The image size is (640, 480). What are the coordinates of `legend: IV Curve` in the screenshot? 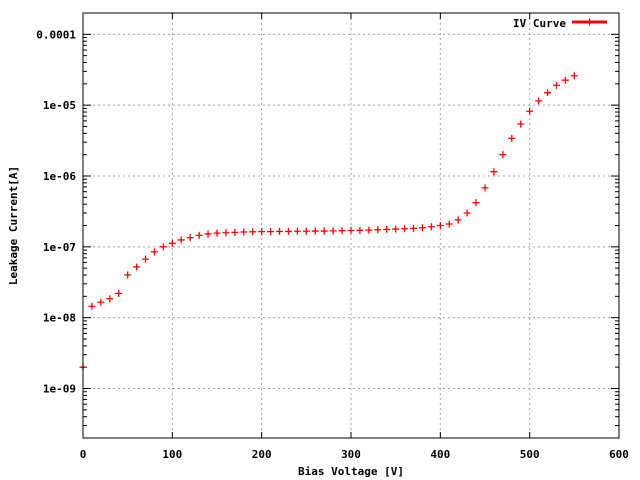 It's located at (560, 23).